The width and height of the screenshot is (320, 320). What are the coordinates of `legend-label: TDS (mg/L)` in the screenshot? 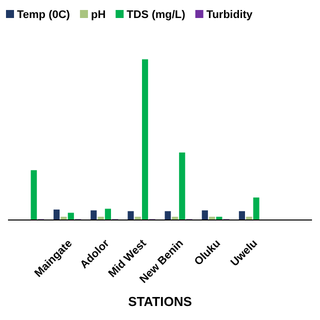 It's located at (156, 15).